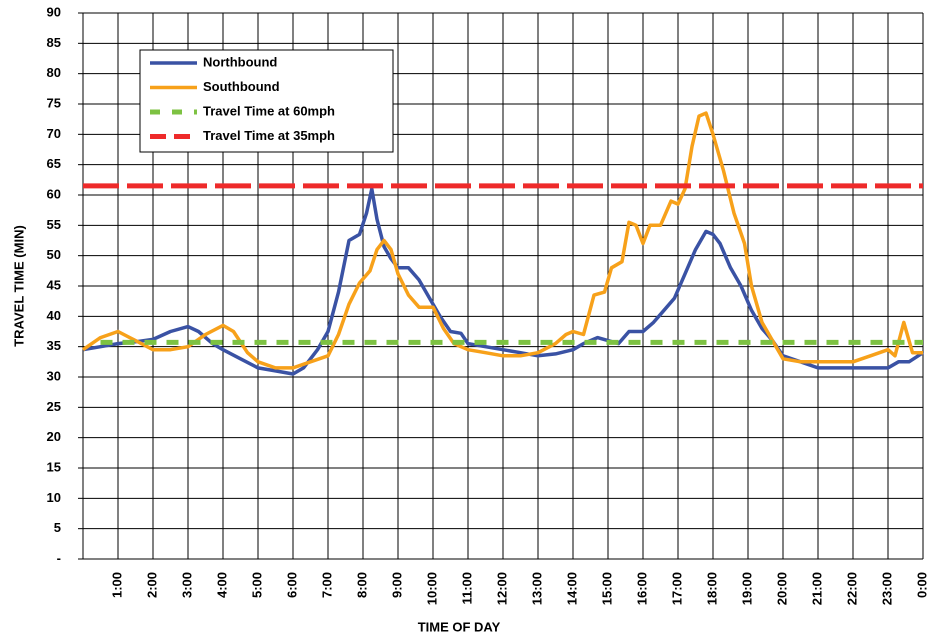 The height and width of the screenshot is (641, 941). I want to click on x-tick-label: 0:00, so click(921, 585).